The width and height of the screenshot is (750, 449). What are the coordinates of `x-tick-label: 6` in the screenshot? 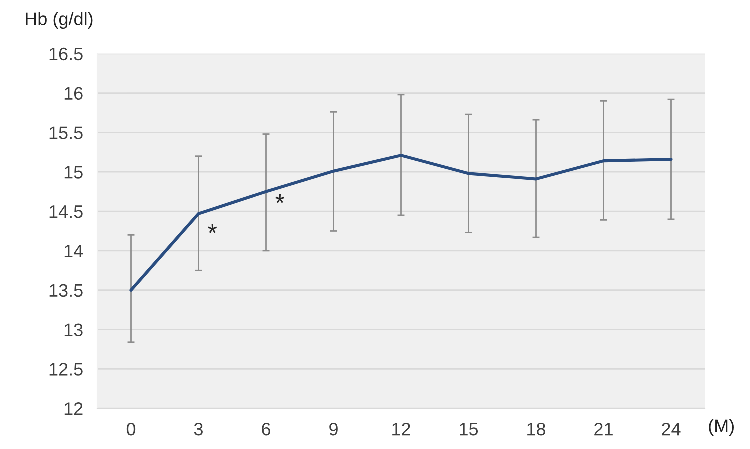 It's located at (266, 429).